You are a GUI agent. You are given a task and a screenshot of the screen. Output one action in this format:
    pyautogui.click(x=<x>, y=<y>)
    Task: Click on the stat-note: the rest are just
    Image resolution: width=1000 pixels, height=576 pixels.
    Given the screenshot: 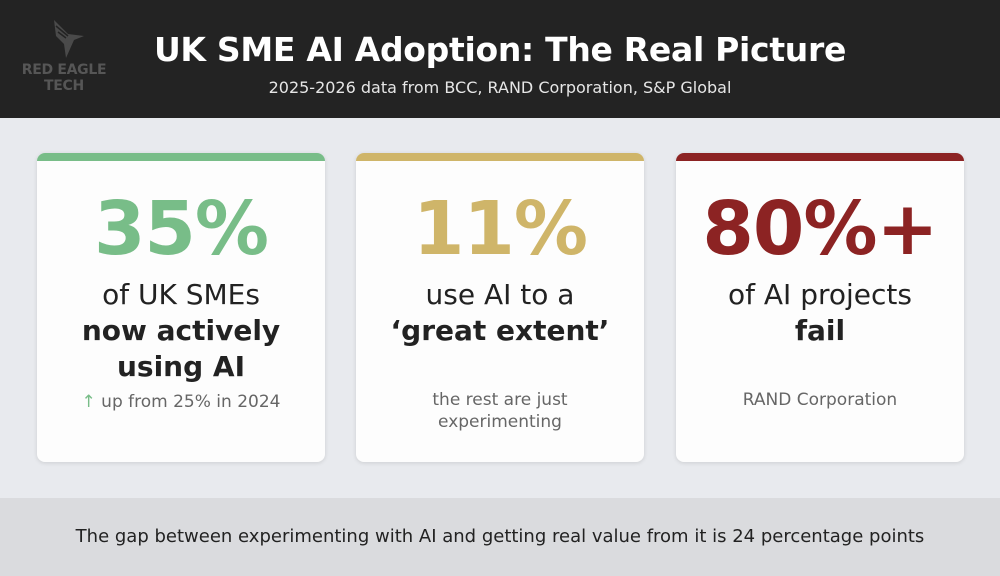 What is the action you would take?
    pyautogui.click(x=500, y=400)
    